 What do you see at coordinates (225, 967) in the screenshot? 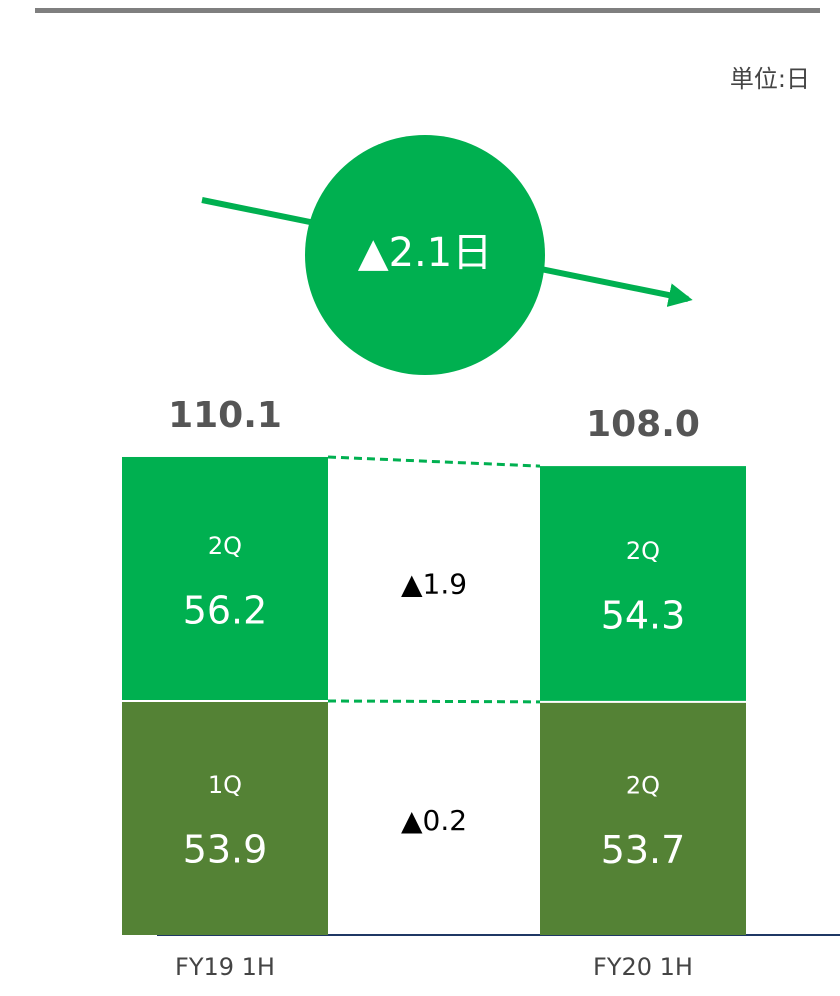
I see `x-tick-label: FY19 1H` at bounding box center [225, 967].